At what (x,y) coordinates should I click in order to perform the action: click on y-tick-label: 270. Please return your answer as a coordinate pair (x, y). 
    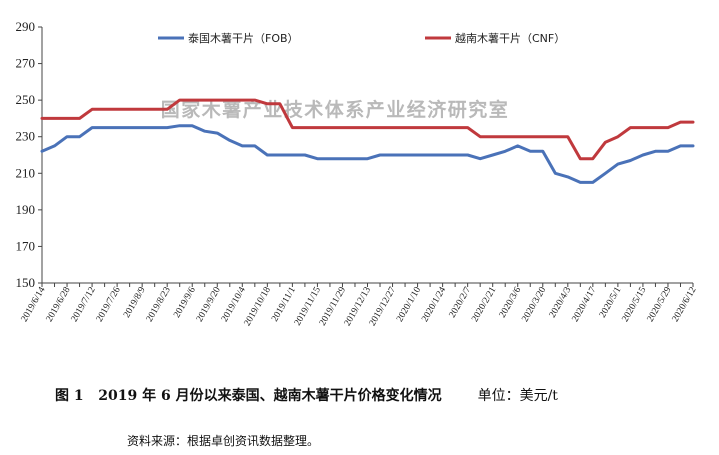
    Looking at the image, I should click on (26, 63).